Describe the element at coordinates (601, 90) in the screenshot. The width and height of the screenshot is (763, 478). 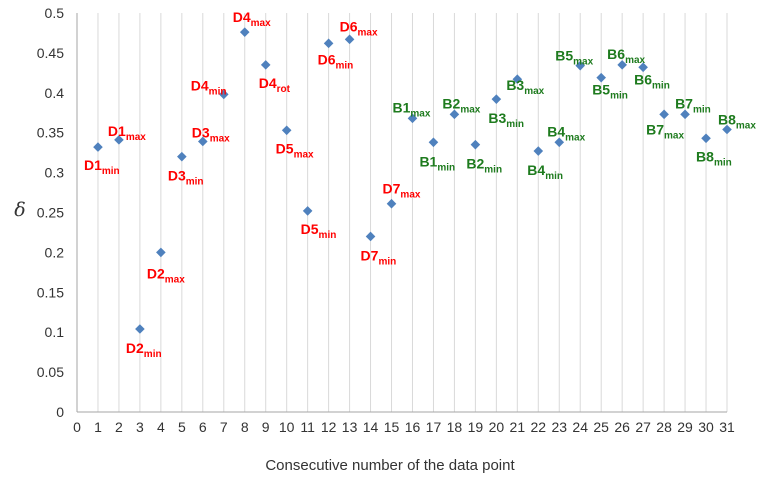
I see `point-label-main: B5` at that location.